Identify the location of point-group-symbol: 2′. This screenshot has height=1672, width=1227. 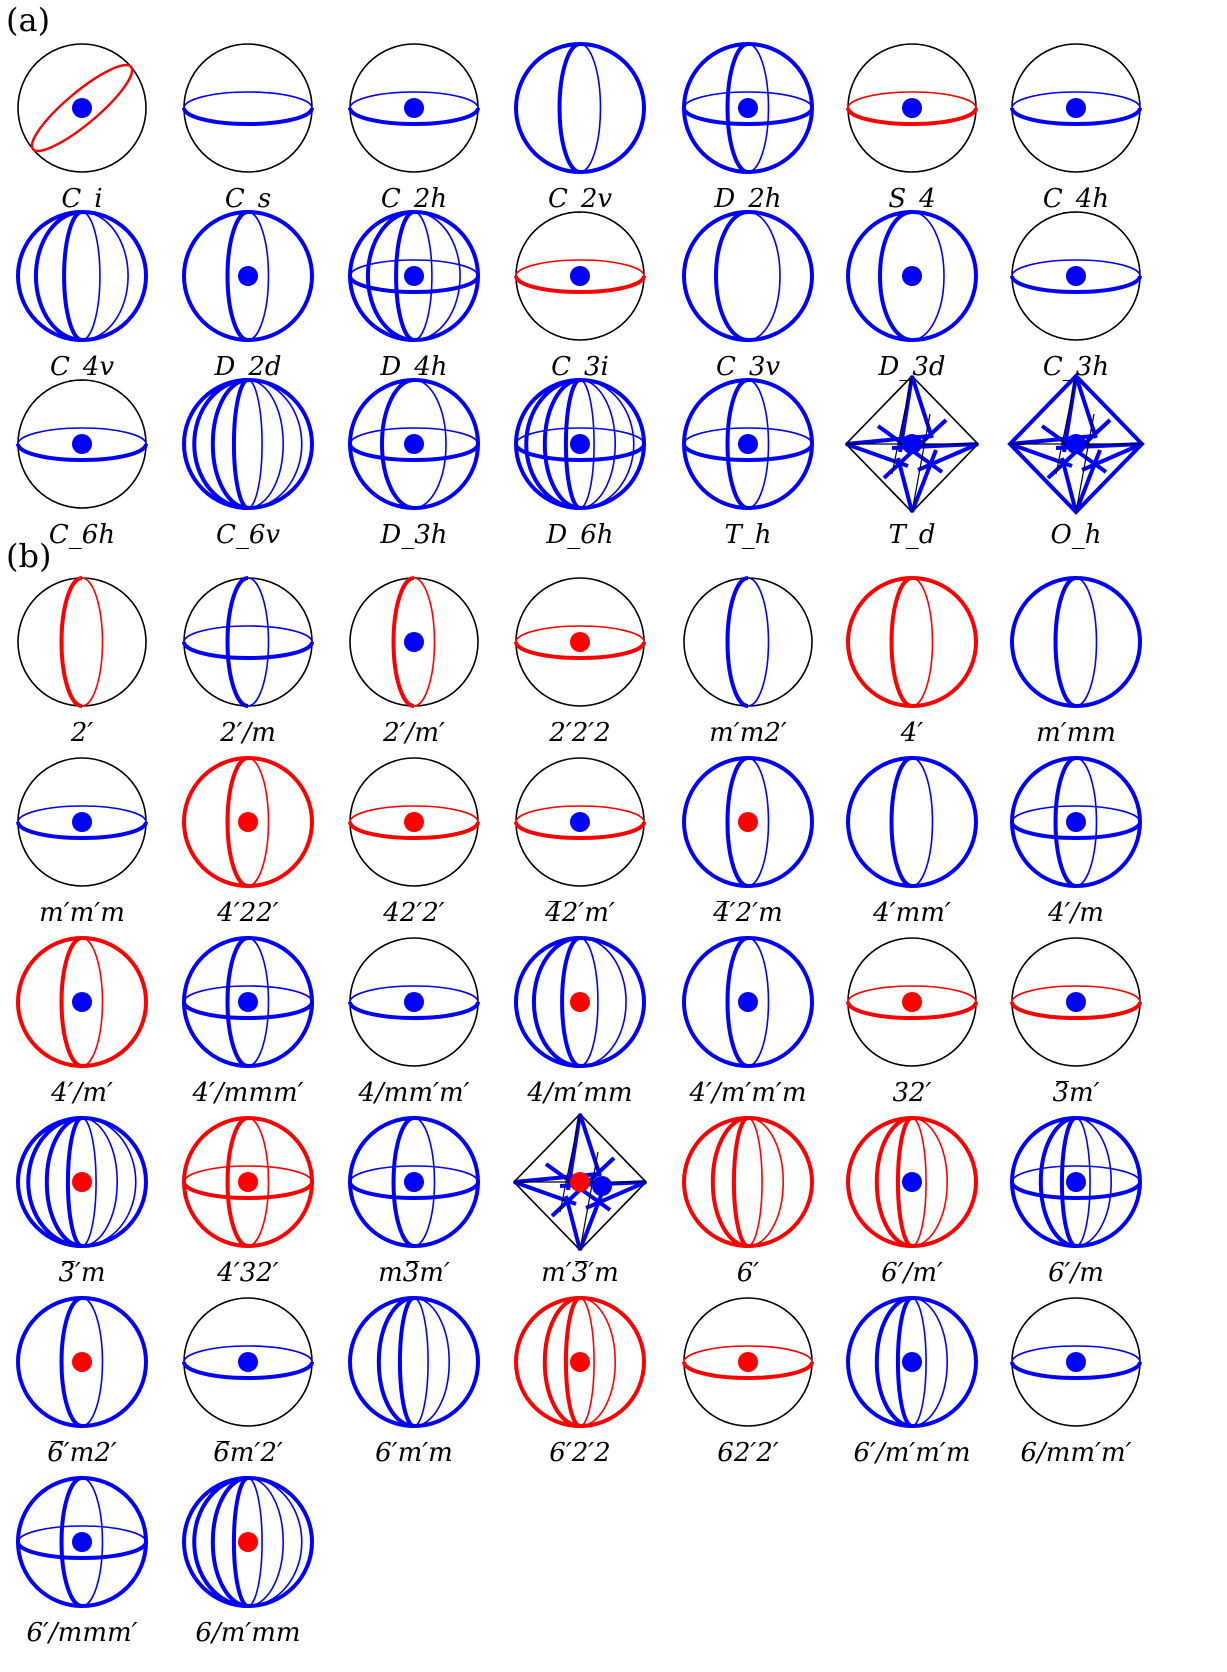
(82, 655).